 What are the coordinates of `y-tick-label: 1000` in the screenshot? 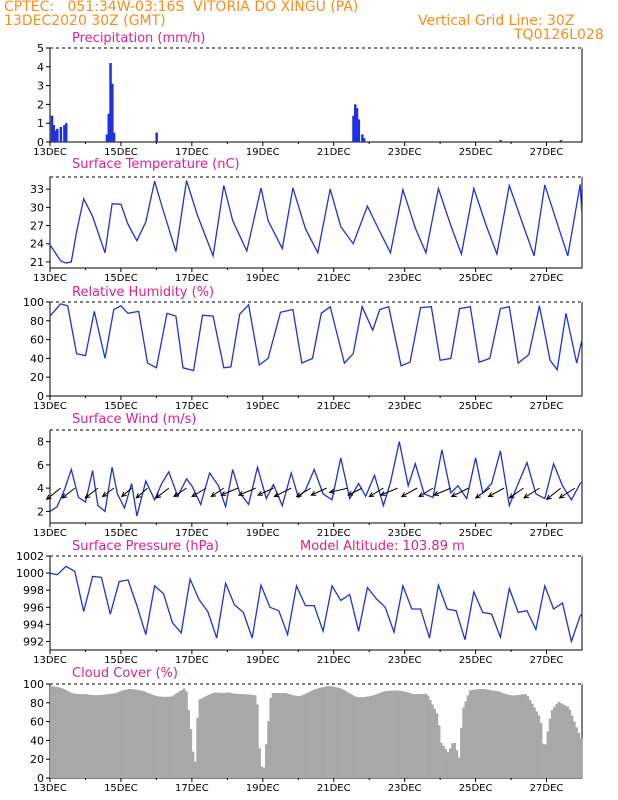 It's located at (30, 573).